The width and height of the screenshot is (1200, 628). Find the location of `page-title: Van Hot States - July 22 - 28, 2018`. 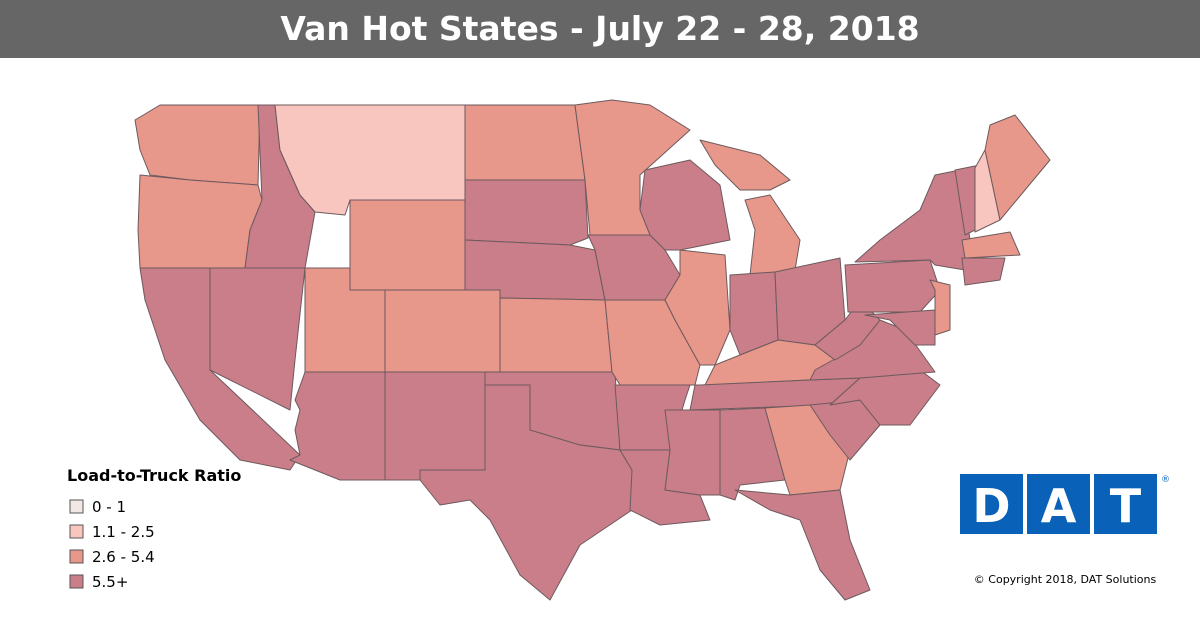

page-title: Van Hot States - July 22 - 28, 2018 is located at coordinates (600, 29).